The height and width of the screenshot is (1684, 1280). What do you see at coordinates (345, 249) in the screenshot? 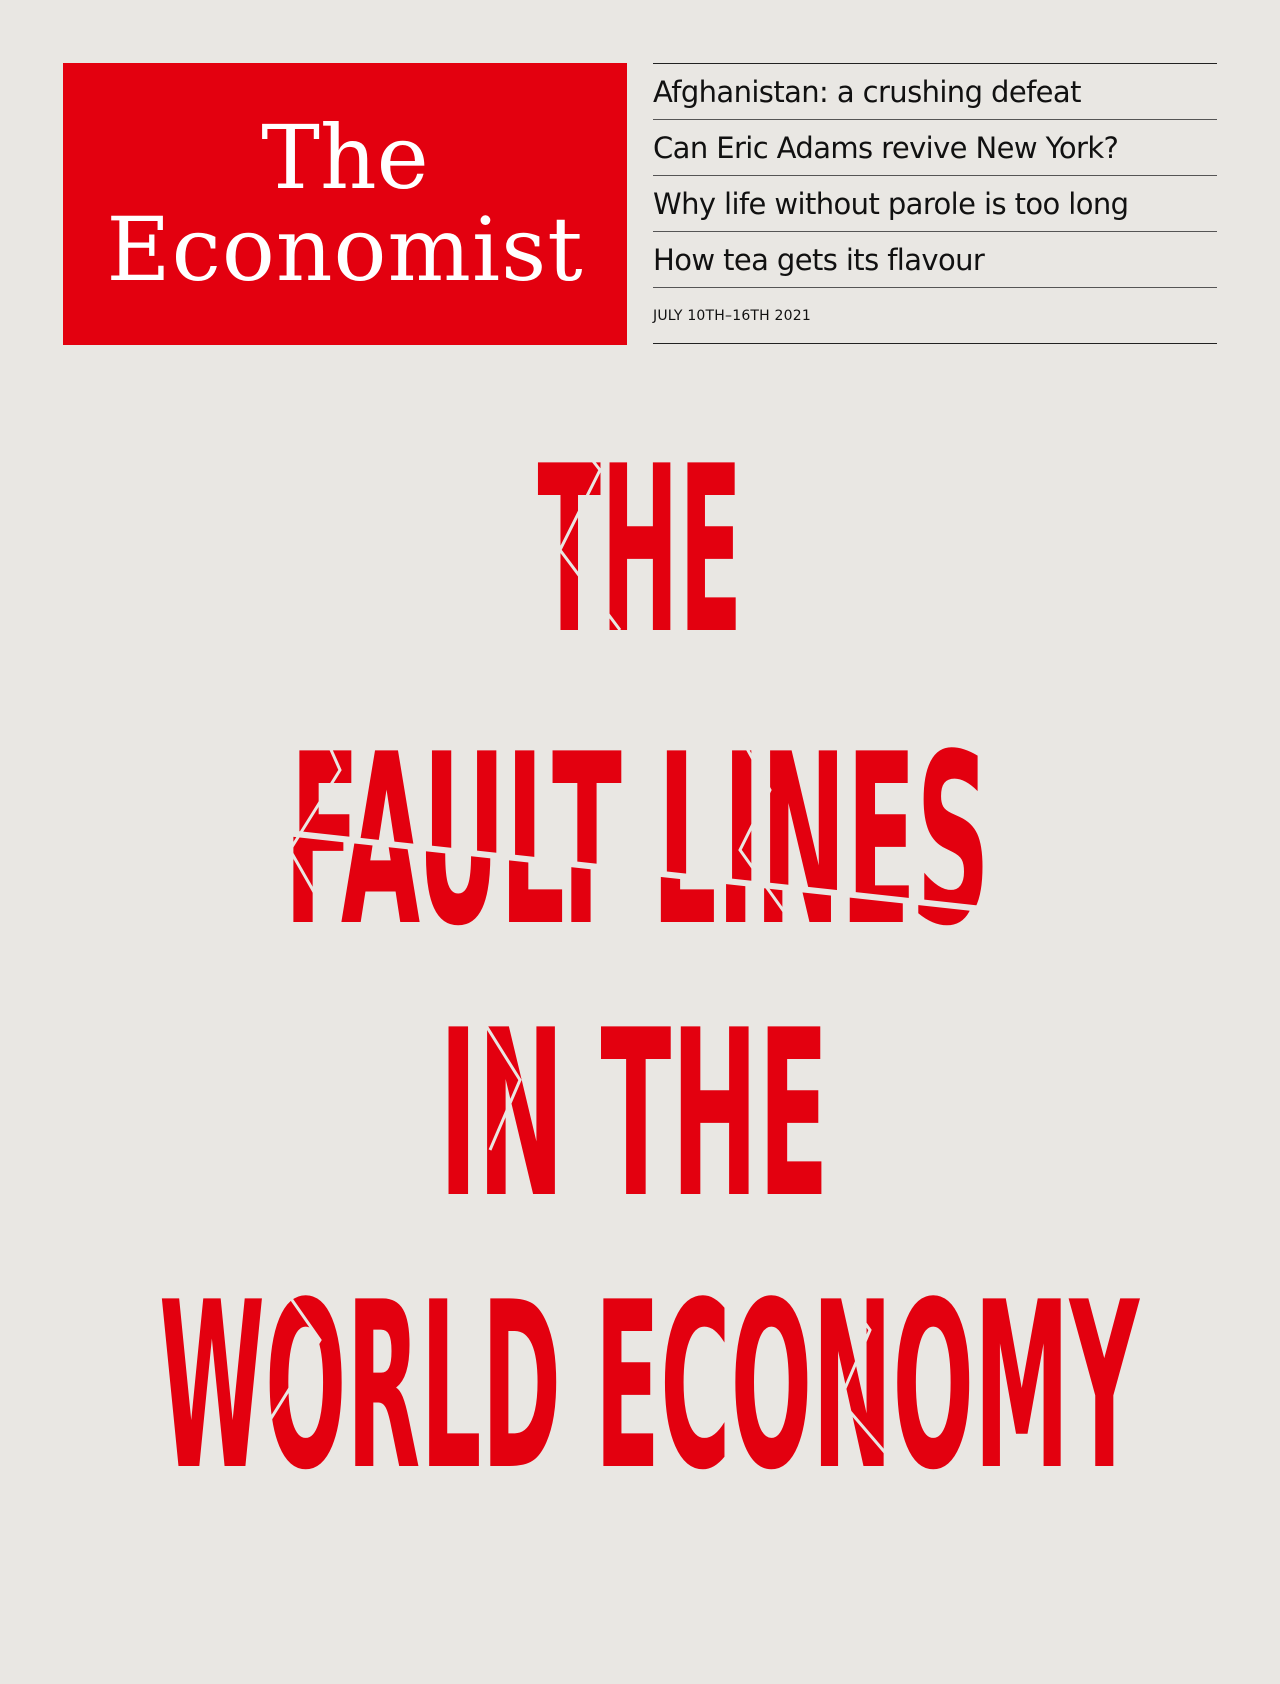
I see `logo-line-economist: Economist` at bounding box center [345, 249].